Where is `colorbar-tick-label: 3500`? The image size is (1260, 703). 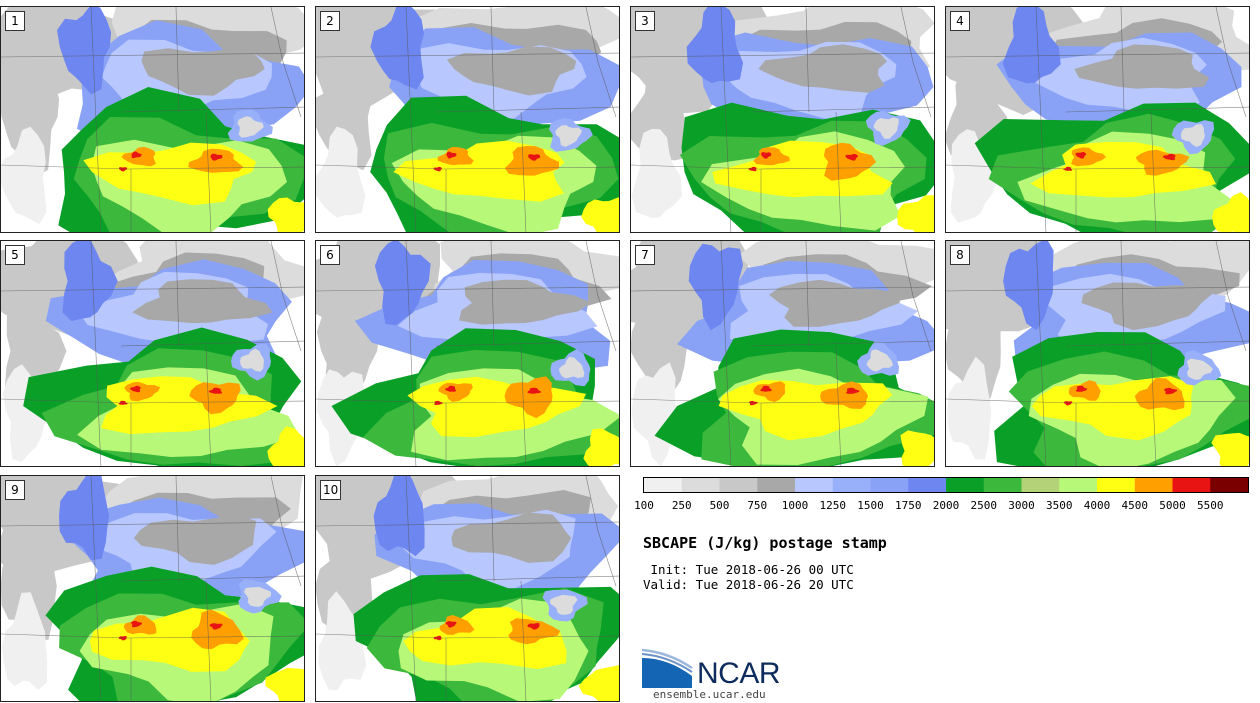
colorbar-tick-label: 3500 is located at coordinates (1059, 505).